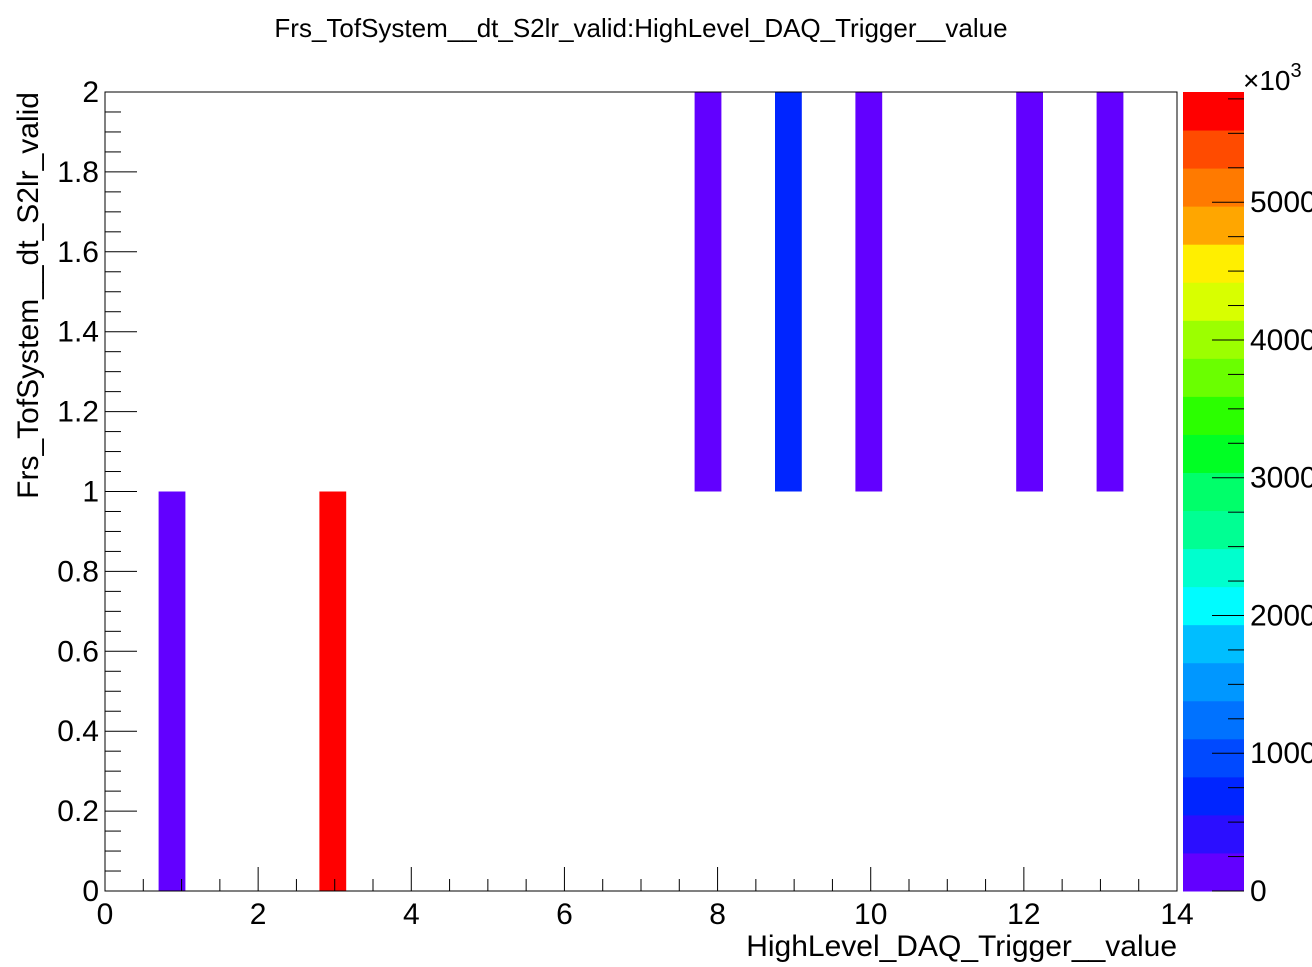 Image resolution: width=1312 pixels, height=967 pixels. Describe the element at coordinates (90, 492) in the screenshot. I see `y-tick-label: 1` at that location.